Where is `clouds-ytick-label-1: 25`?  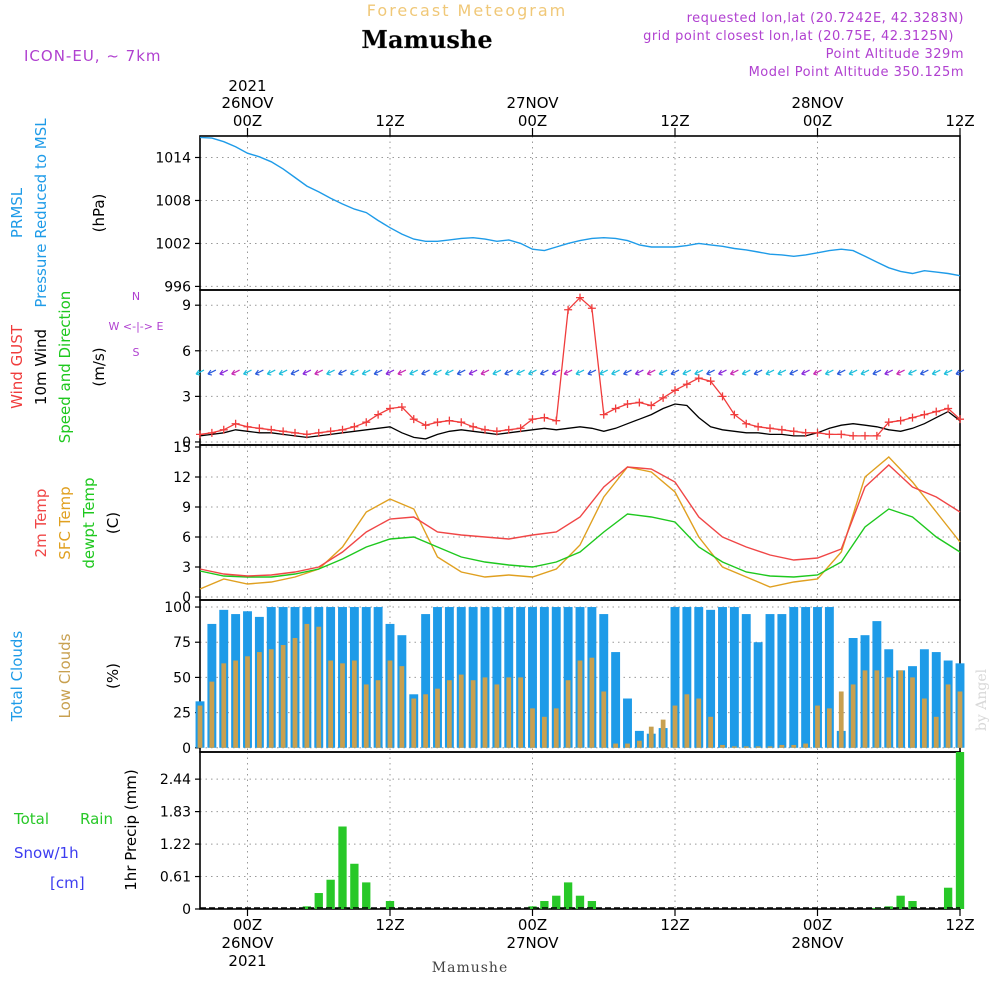
clouds-ytick-label-1: 25 is located at coordinates (182, 714).